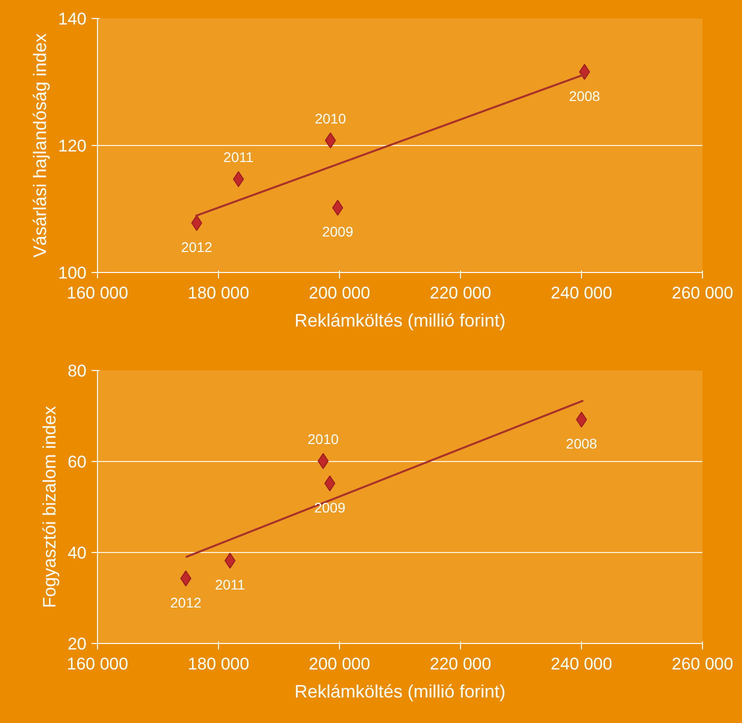 This screenshot has height=723, width=742. I want to click on y-tick-label: 120, so click(72, 146).